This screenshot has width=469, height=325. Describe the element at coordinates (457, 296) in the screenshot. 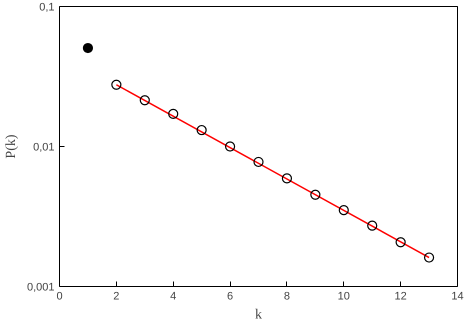

I see `x-tick-label: 14` at that location.